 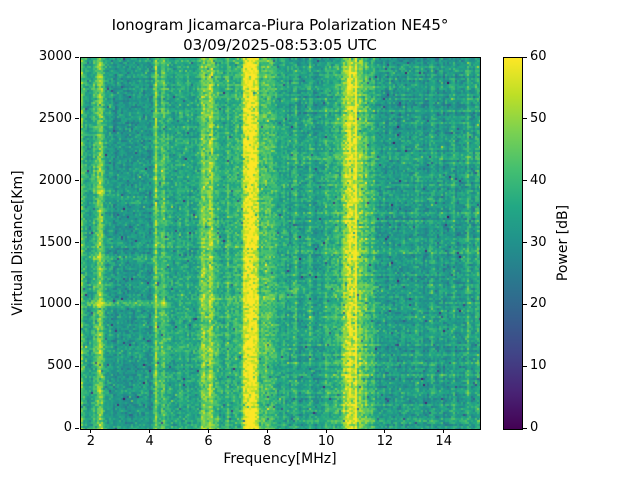 I want to click on y-tick-label: 1500, so click(x=55, y=242).